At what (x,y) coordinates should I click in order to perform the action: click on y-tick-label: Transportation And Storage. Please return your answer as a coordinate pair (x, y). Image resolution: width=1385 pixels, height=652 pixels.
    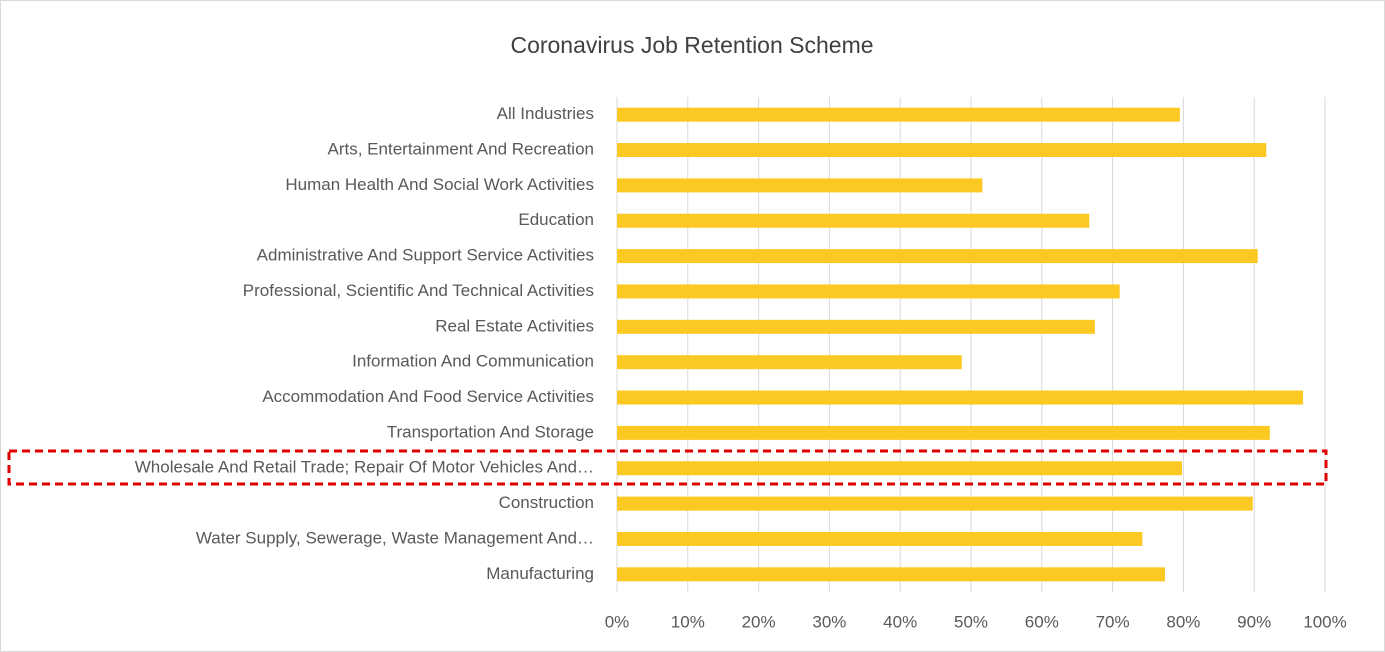
    Looking at the image, I should click on (490, 431).